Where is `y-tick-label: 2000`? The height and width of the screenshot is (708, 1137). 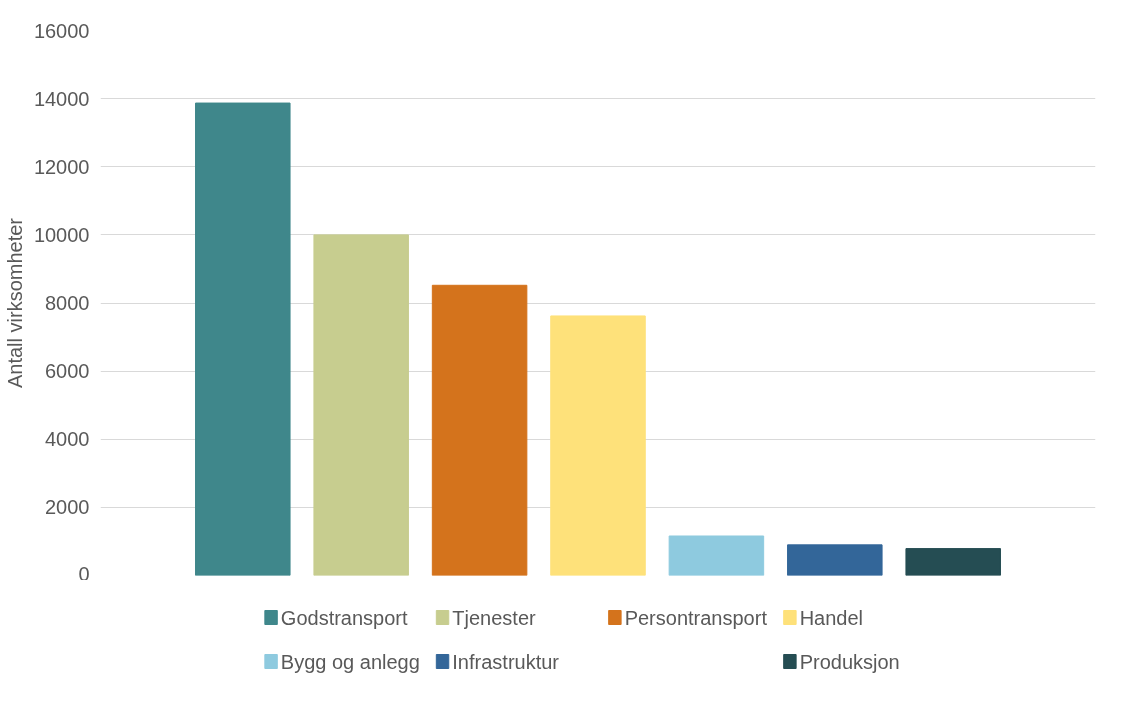 y-tick-label: 2000 is located at coordinates (67, 507).